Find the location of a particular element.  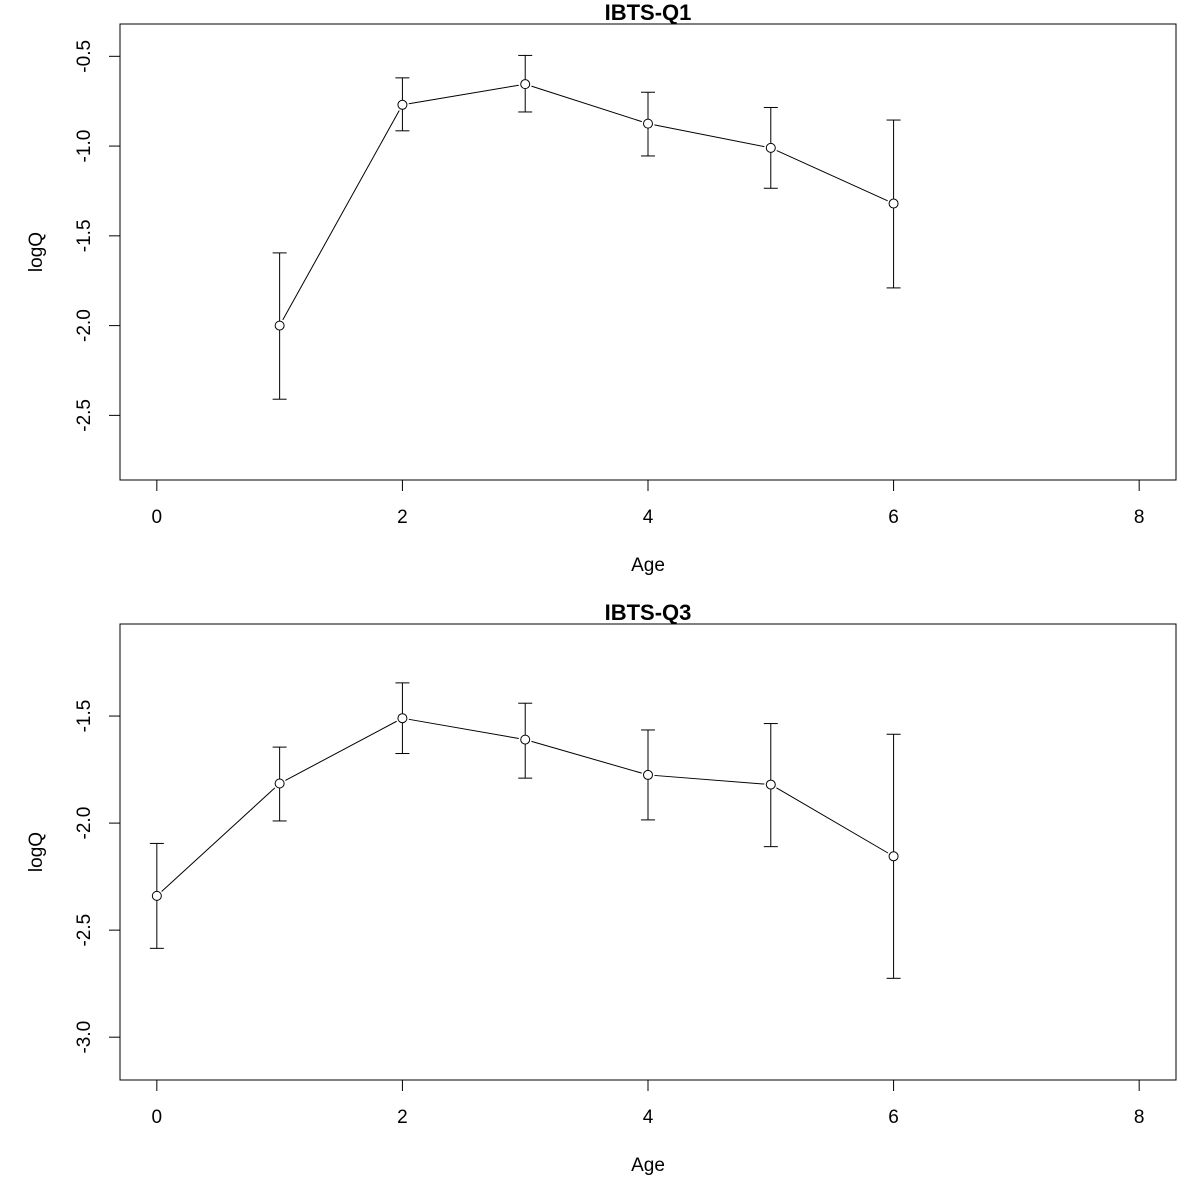

chart-title: IBTS-Q3 is located at coordinates (648, 612).